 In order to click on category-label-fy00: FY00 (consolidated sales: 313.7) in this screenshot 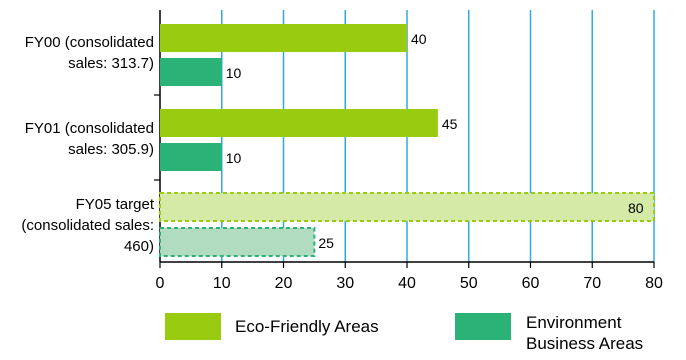, I will do `click(89, 53)`.